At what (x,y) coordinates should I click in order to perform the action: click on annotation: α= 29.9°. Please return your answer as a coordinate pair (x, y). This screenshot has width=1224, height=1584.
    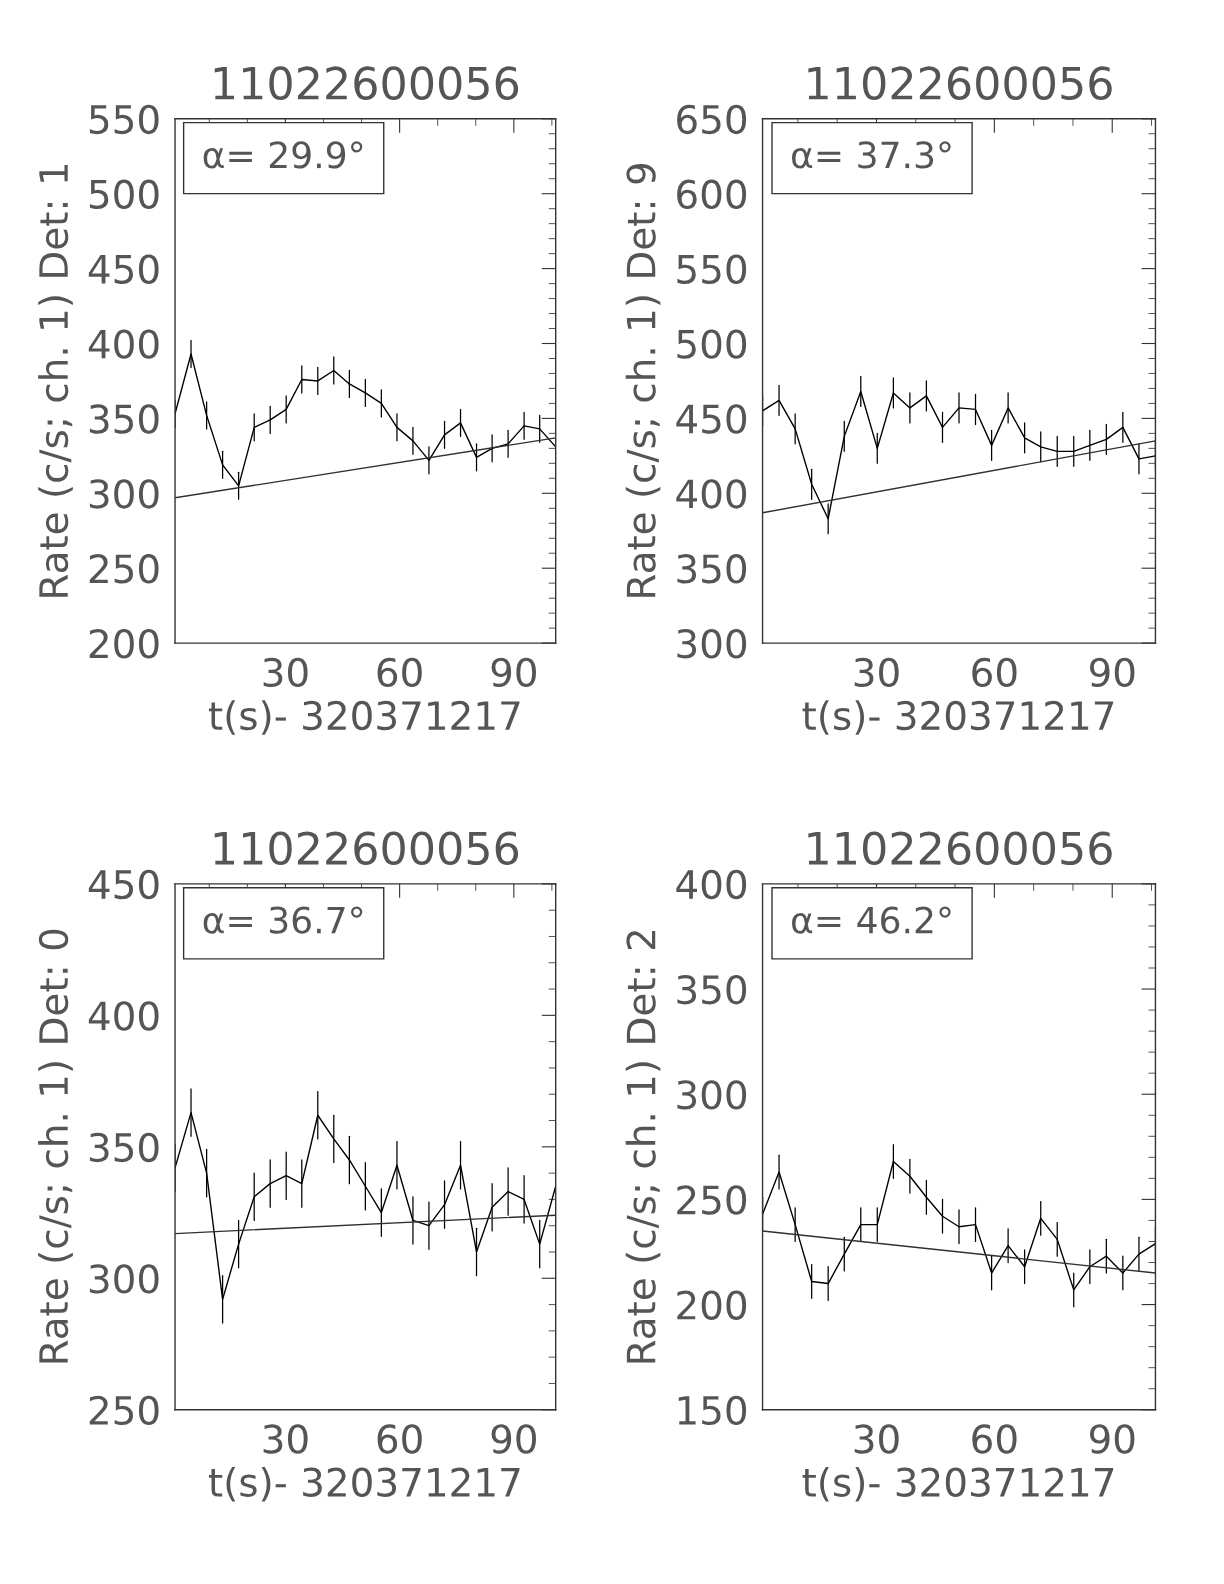
    Looking at the image, I should click on (283, 155).